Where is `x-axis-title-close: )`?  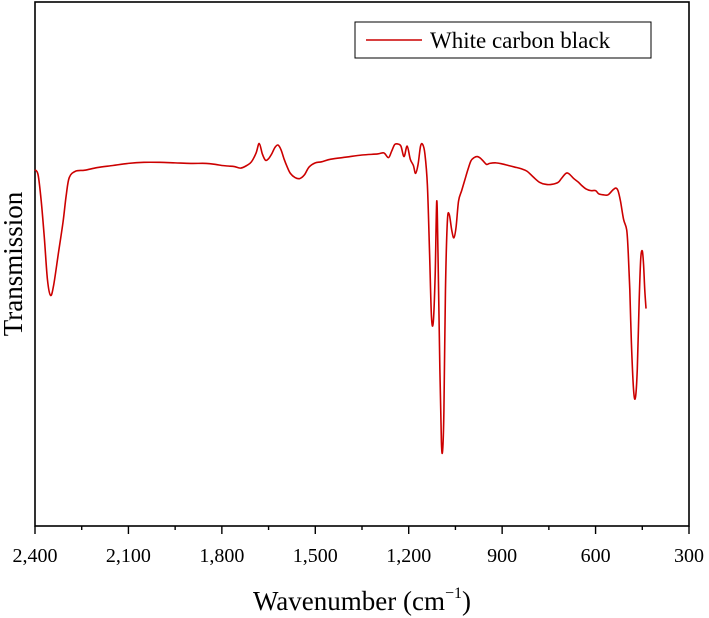 x-axis-title-close: ) is located at coordinates (466, 601).